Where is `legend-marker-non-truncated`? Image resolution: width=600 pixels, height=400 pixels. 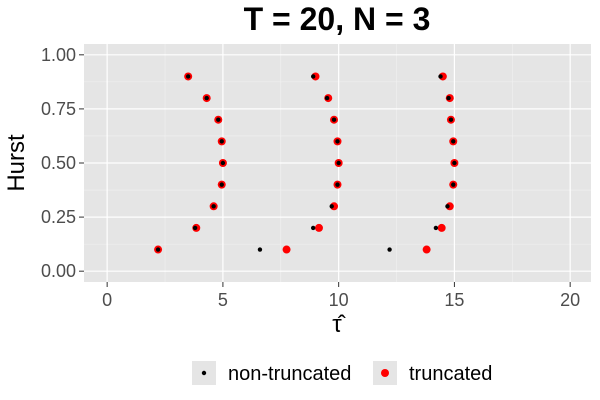 legend-marker-non-truncated is located at coordinates (204, 373).